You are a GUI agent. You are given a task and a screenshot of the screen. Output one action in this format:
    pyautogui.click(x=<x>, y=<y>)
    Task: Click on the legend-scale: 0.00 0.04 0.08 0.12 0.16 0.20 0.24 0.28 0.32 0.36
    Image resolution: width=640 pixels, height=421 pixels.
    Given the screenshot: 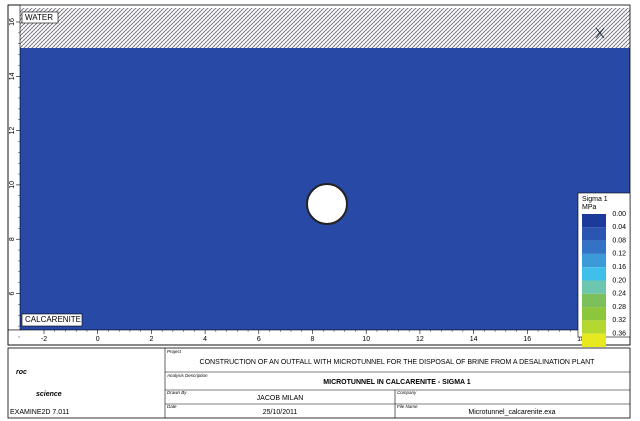 What is the action you would take?
    pyautogui.click(x=604, y=279)
    